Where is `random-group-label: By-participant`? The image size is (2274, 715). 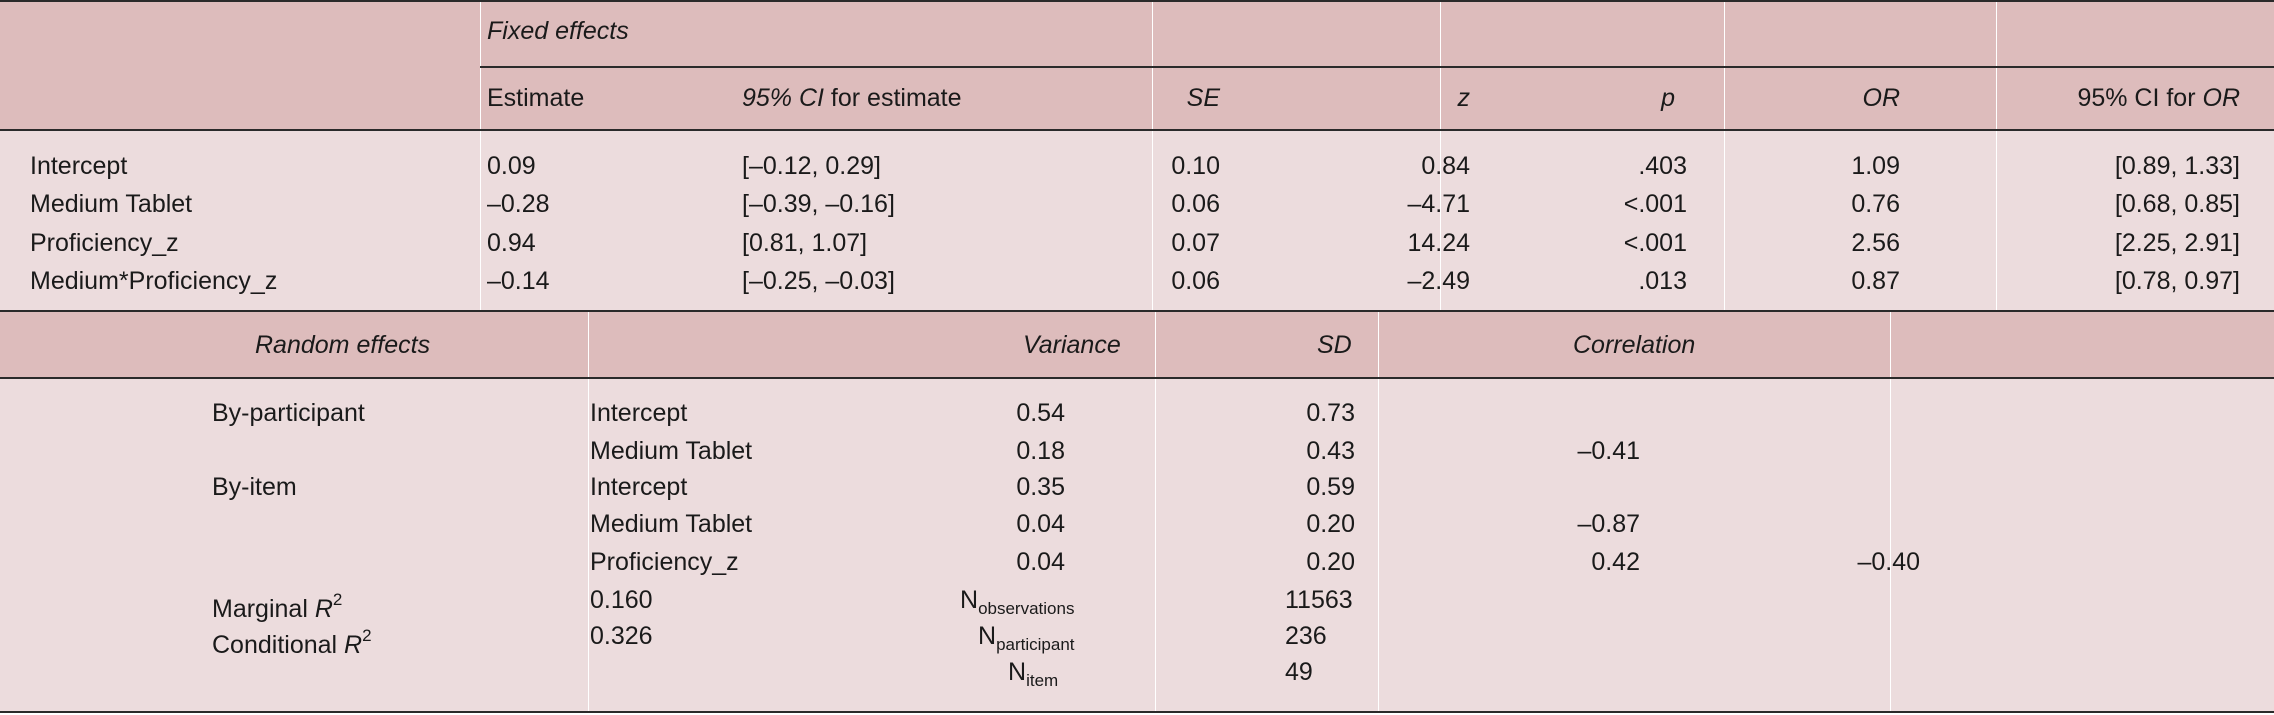
random-group-label: By-participant is located at coordinates (288, 413).